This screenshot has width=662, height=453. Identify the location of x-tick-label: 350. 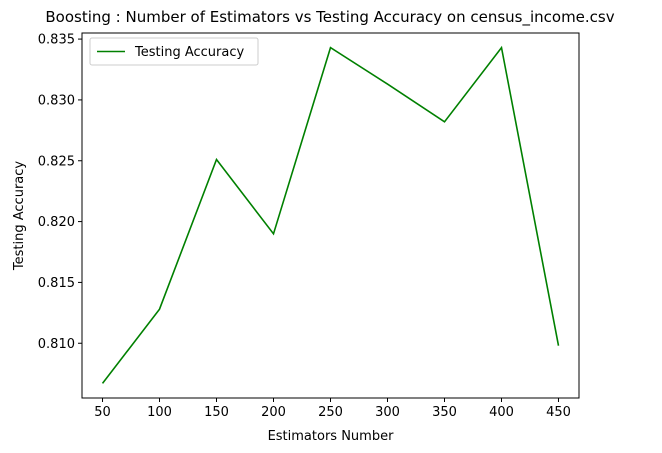
(444, 412).